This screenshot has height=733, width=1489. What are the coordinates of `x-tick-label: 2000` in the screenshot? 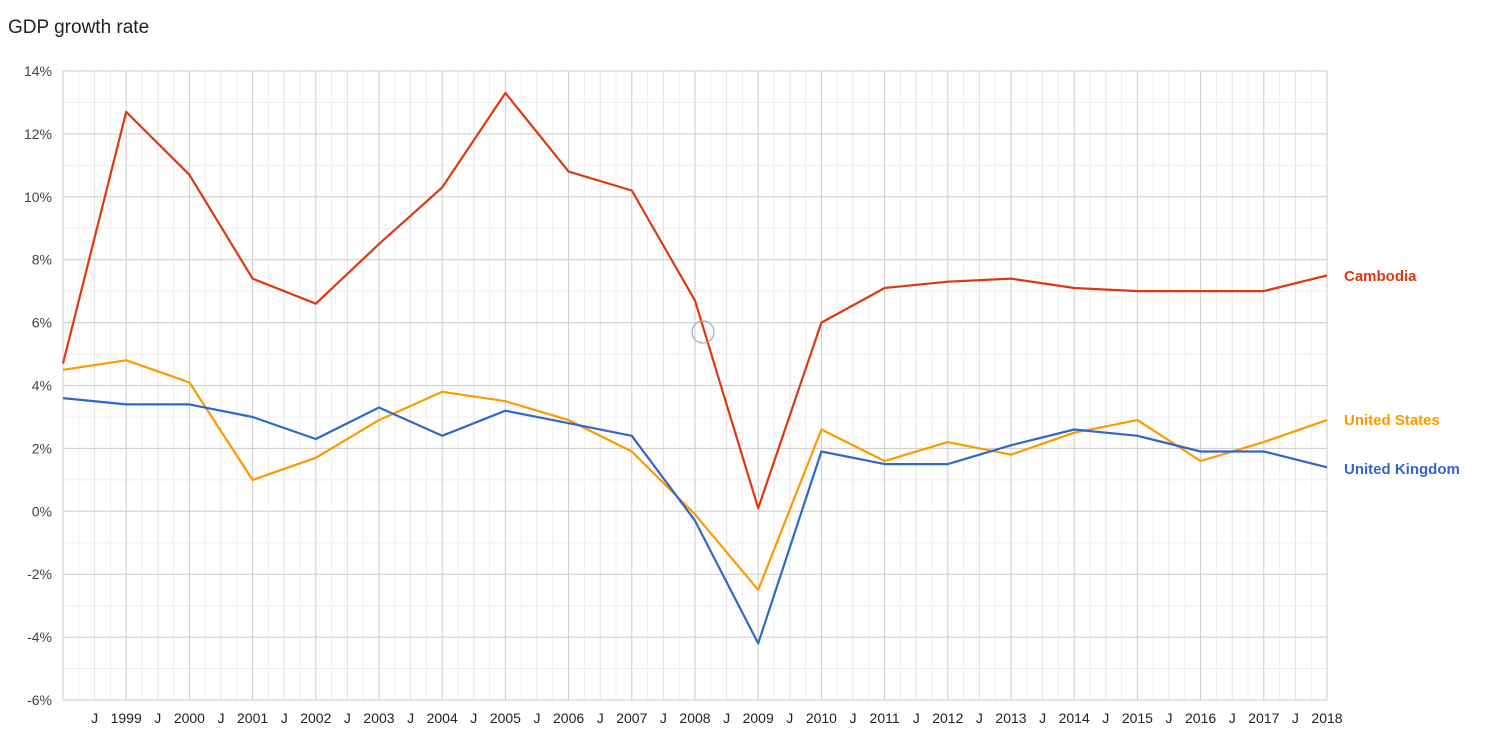 It's located at (189, 718).